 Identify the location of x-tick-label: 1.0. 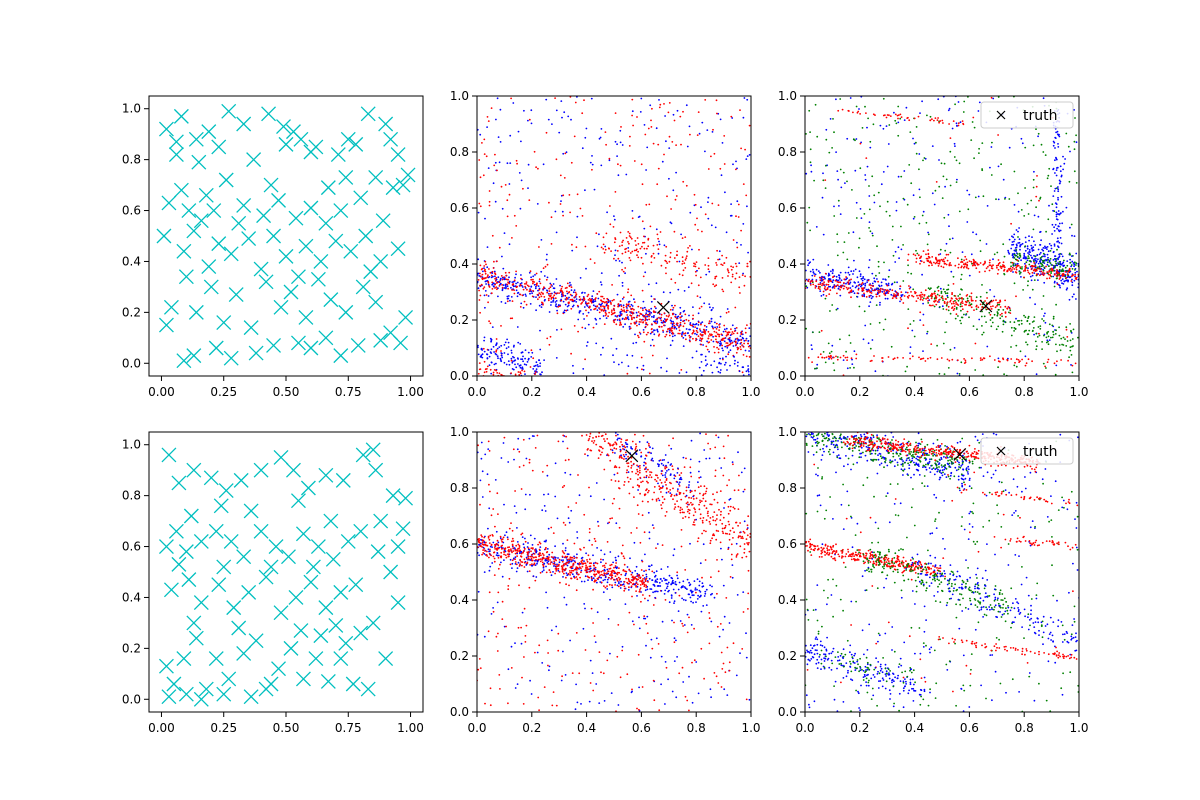
(1078, 392).